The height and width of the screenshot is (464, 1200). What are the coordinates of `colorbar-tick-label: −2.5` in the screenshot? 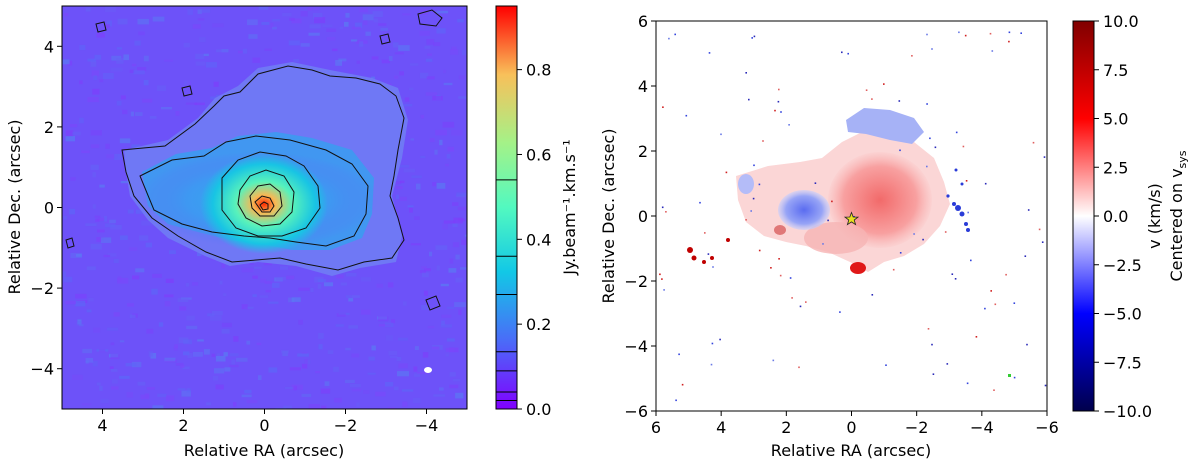 It's located at (1122, 265).